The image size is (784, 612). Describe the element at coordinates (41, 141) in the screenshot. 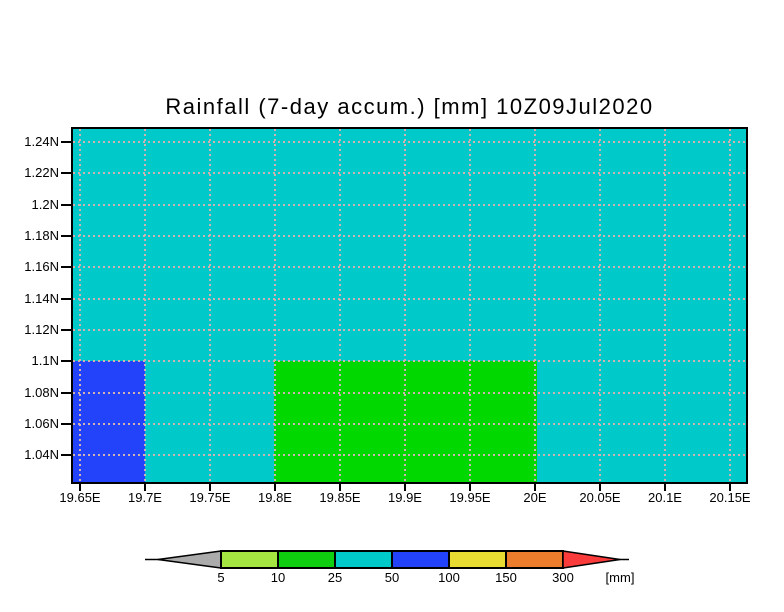

I see `y-axis-label: 1.24N` at that location.